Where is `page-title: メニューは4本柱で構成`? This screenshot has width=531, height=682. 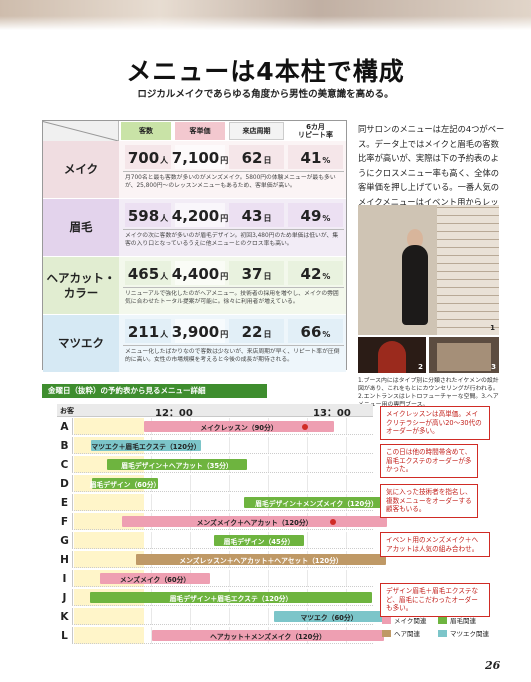
page-title: メニューは4本柱で構成 is located at coordinates (265, 71).